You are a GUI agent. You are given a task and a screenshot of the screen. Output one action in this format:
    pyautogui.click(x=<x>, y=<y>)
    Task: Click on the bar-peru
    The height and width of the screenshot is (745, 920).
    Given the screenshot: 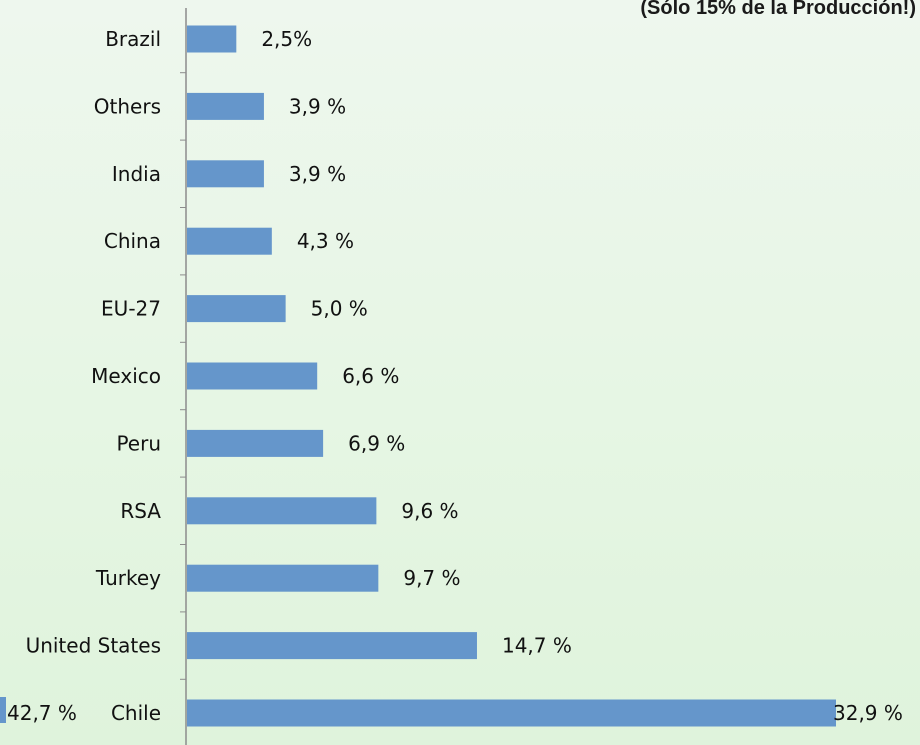 What is the action you would take?
    pyautogui.click(x=255, y=443)
    